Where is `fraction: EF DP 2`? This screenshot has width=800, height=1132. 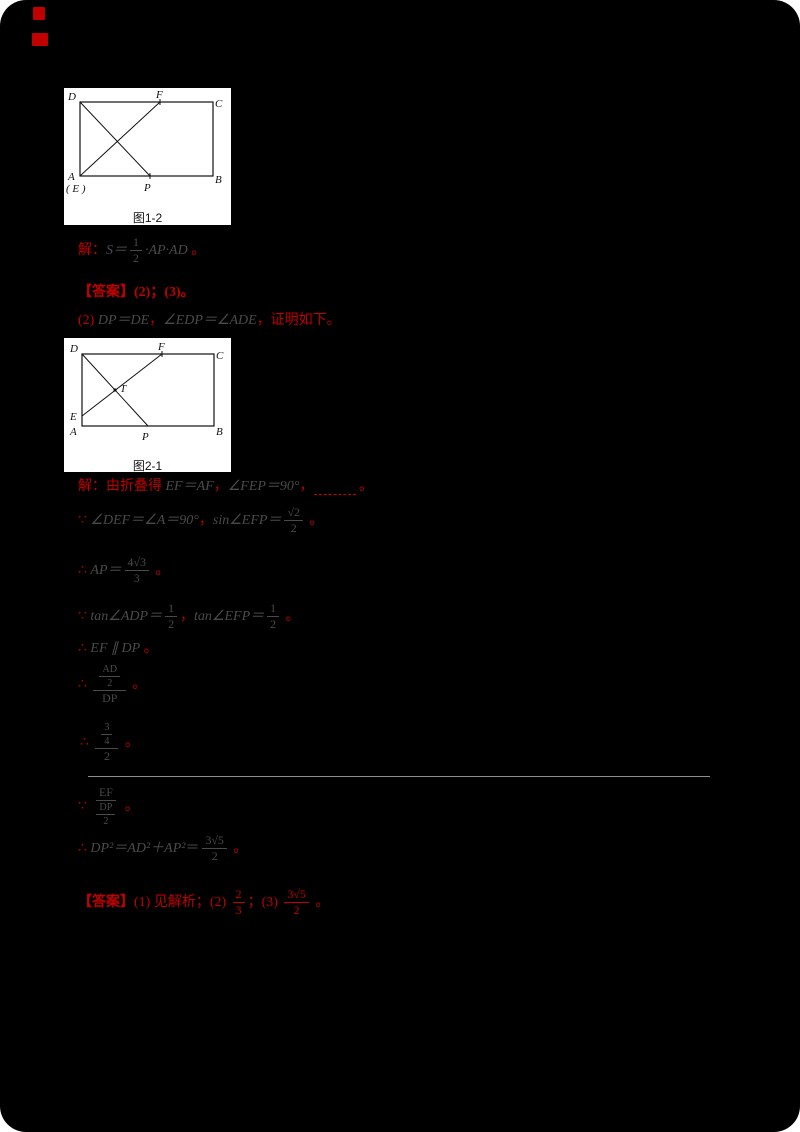 fraction: EF DP 2 is located at coordinates (105, 806).